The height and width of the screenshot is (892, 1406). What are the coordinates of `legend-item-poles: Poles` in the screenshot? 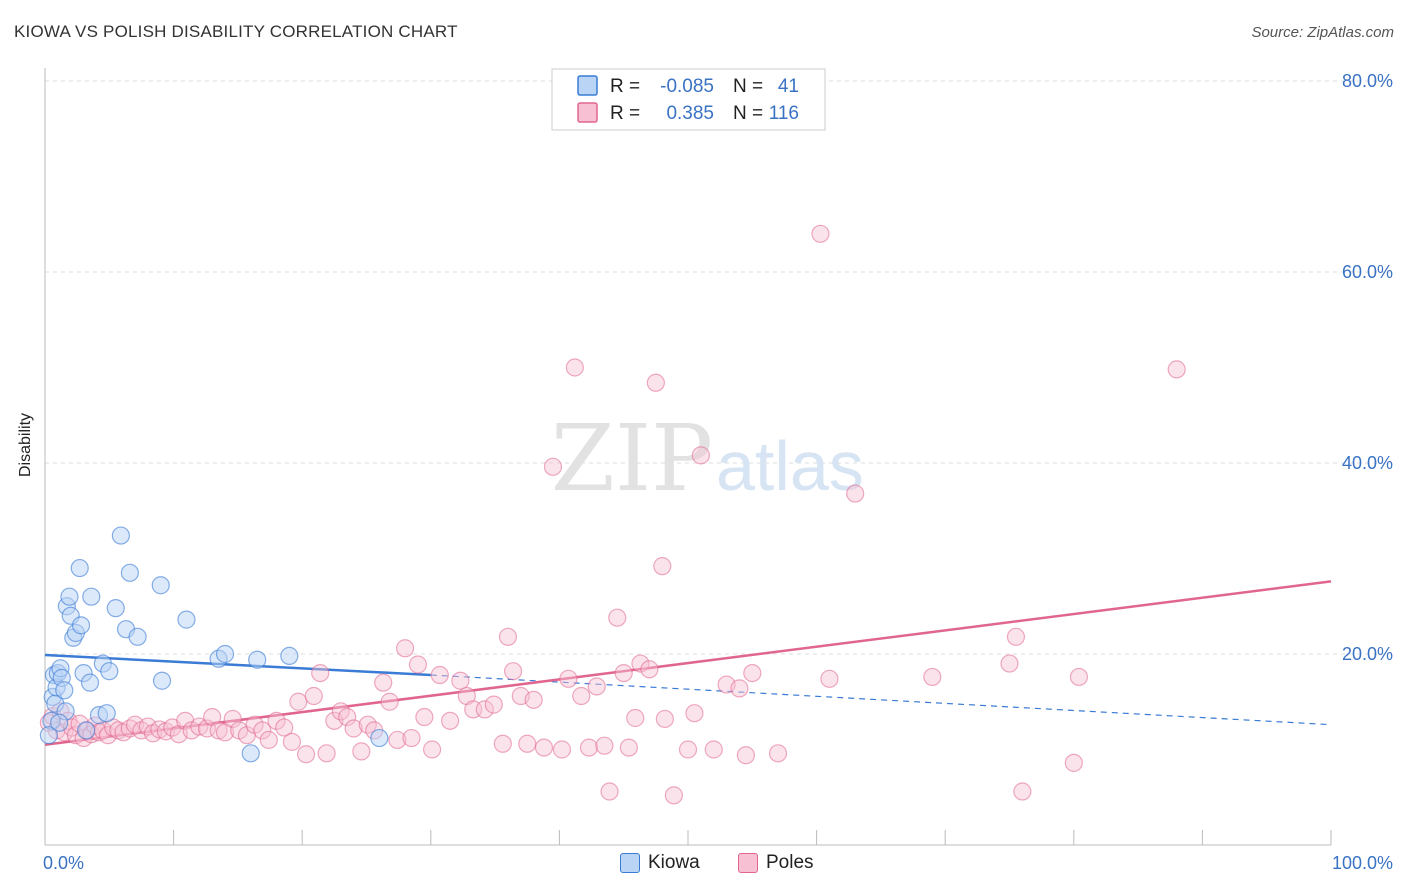 It's located at (776, 863).